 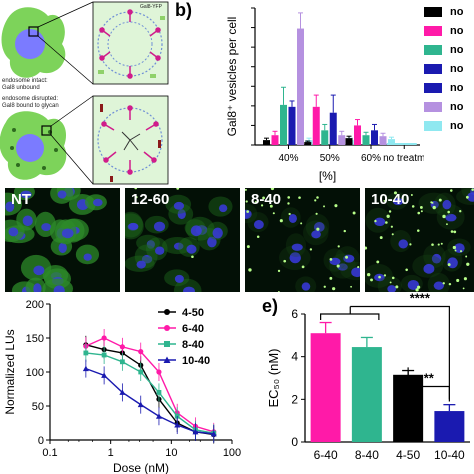 I want to click on x-tick-label: no treatm, so click(x=403, y=158).